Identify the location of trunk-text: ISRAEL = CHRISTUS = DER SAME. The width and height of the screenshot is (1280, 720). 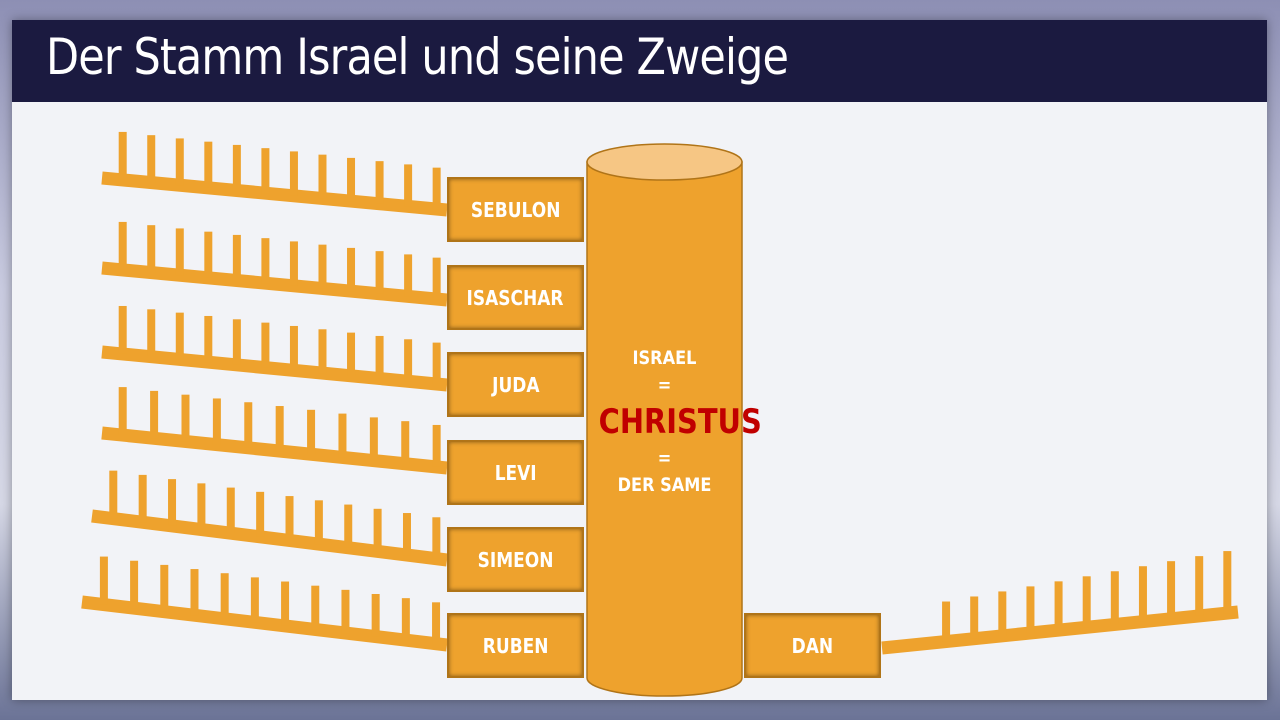
(674, 422).